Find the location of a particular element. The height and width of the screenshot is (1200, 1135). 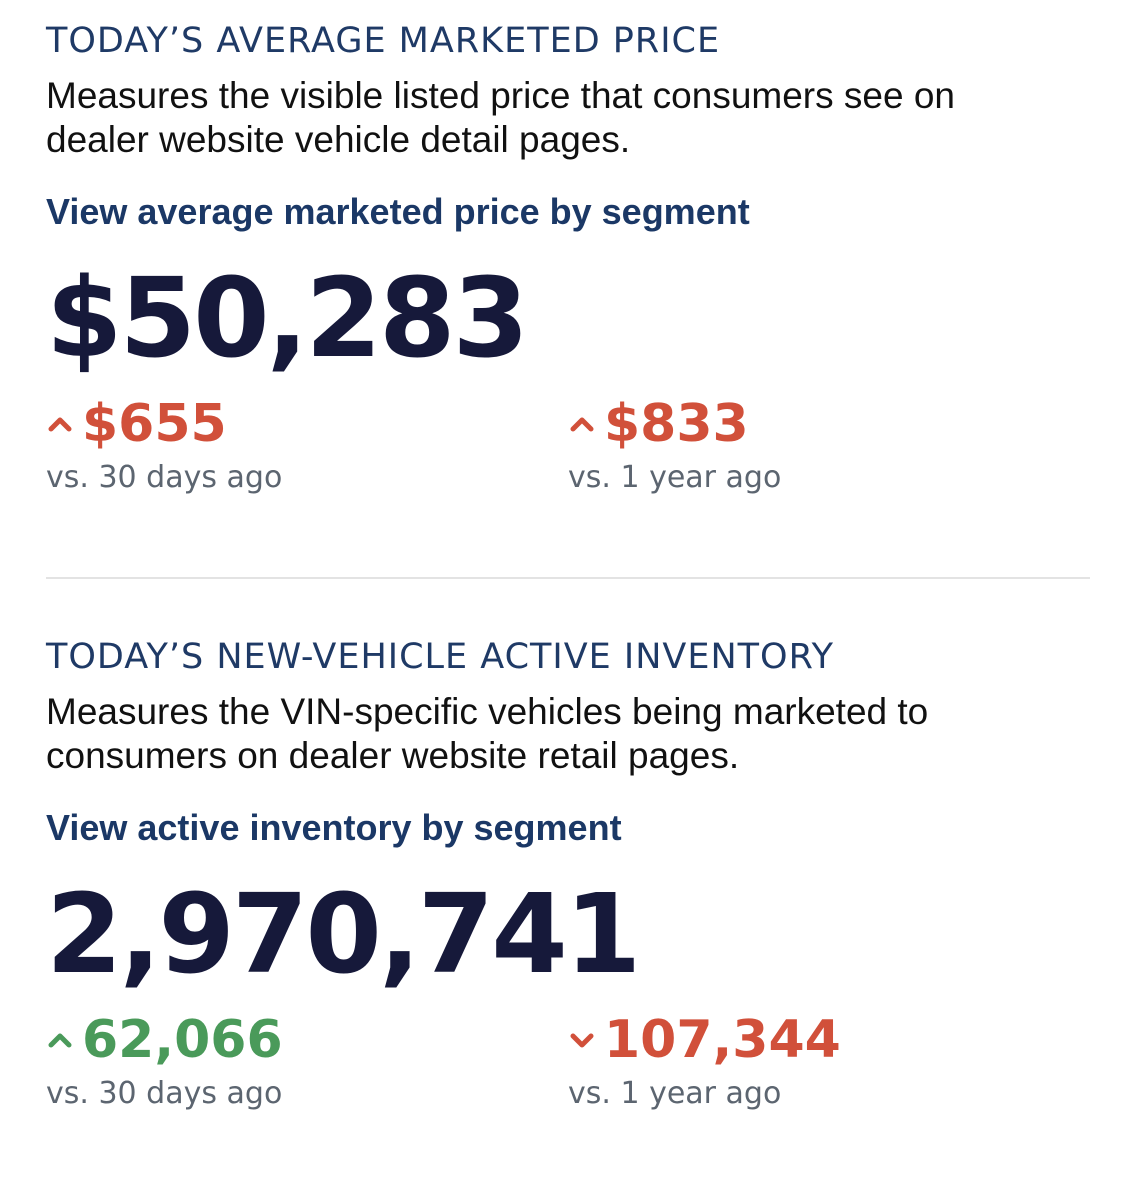

price-stats: $655 vs. 30 days ago $833 vs. 1 year ago is located at coordinates (568, 454).